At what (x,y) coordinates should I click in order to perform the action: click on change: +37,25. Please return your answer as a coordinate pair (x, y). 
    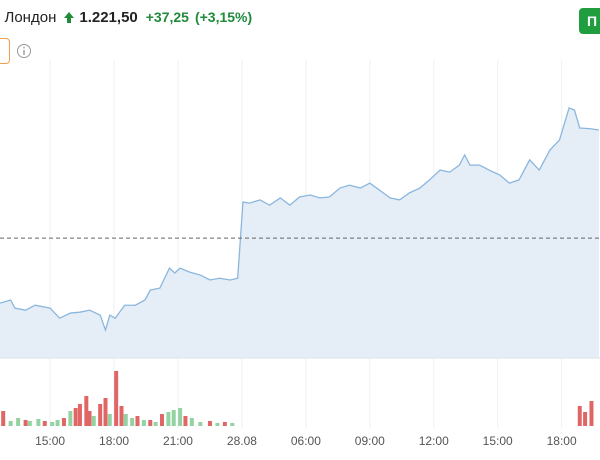
    Looking at the image, I should click on (167, 17).